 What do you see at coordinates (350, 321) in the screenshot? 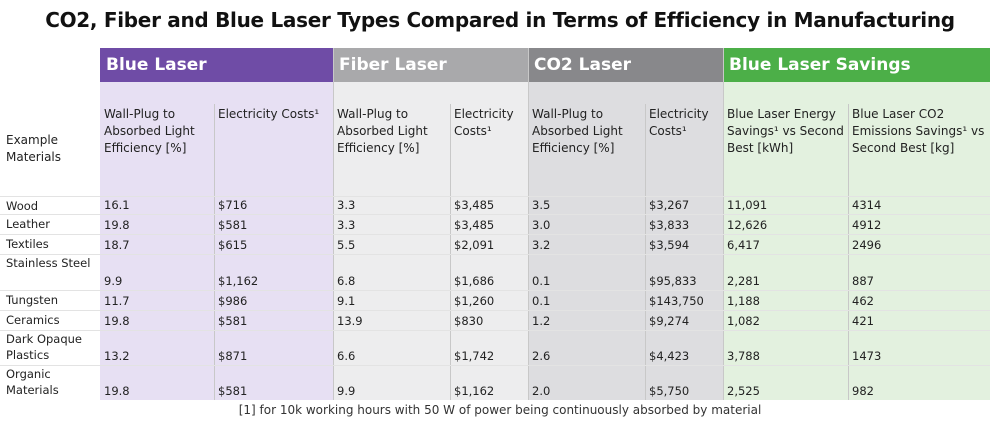
I see `table-cell: 13.9` at bounding box center [350, 321].